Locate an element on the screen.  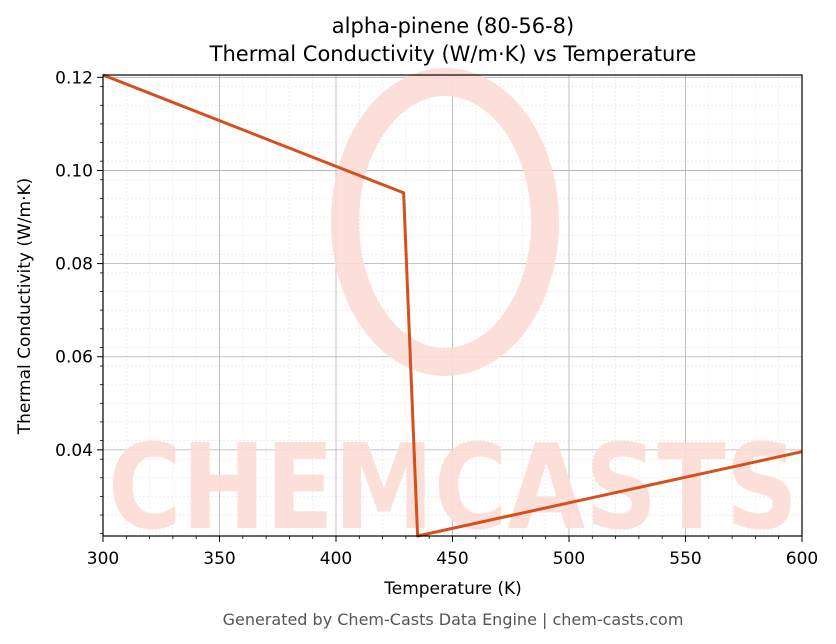
x-tick-label: 500 is located at coordinates (569, 559).